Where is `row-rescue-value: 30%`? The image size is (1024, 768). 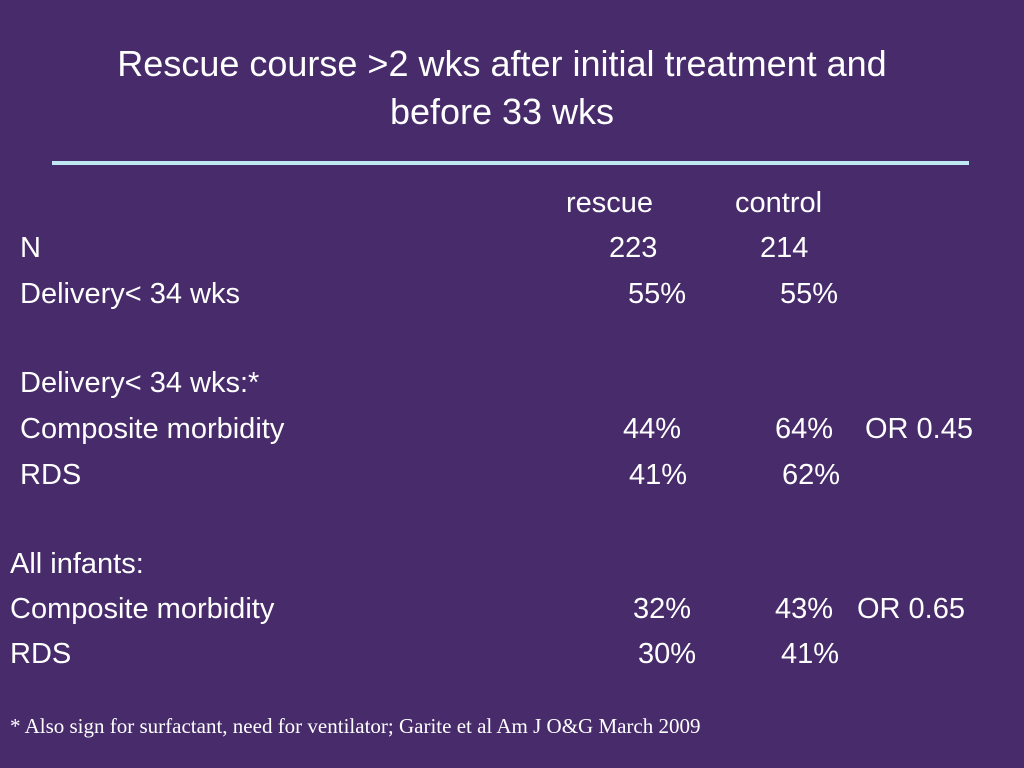 row-rescue-value: 30% is located at coordinates (667, 654).